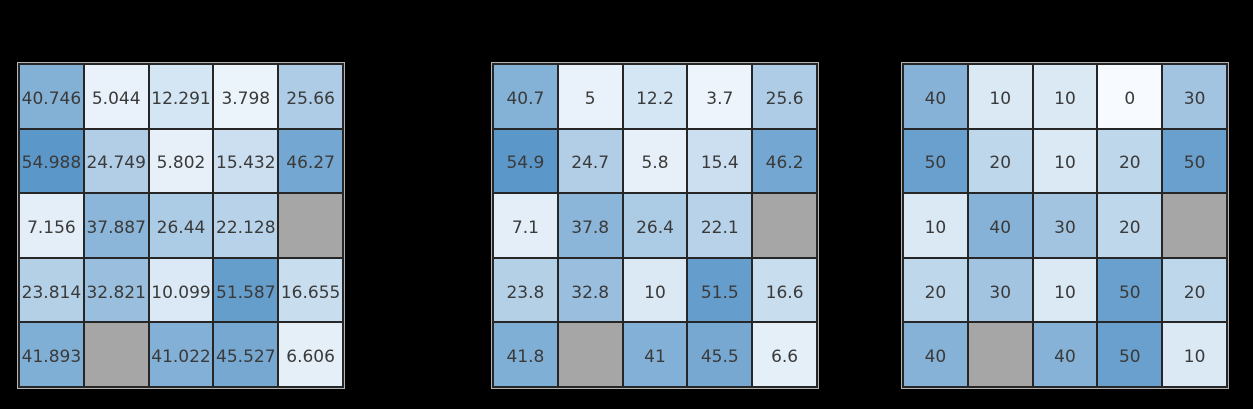  Describe the element at coordinates (181, 96) in the screenshot. I see `heatmap-cell: 12.291` at that location.